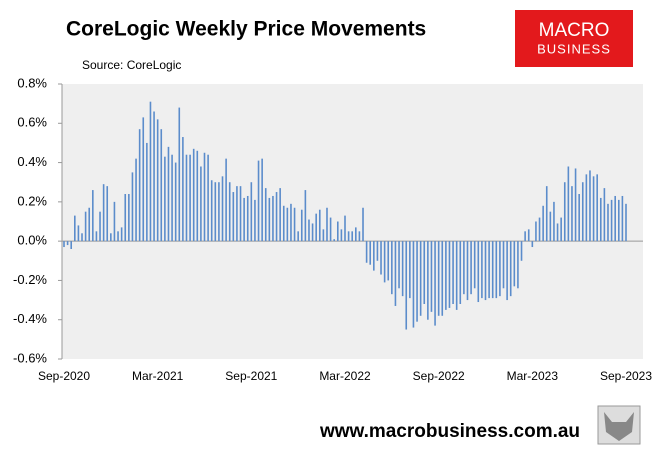 This screenshot has width=663, height=456. What do you see at coordinates (30, 279) in the screenshot?
I see `y-tick-label: -0.2%` at bounding box center [30, 279].